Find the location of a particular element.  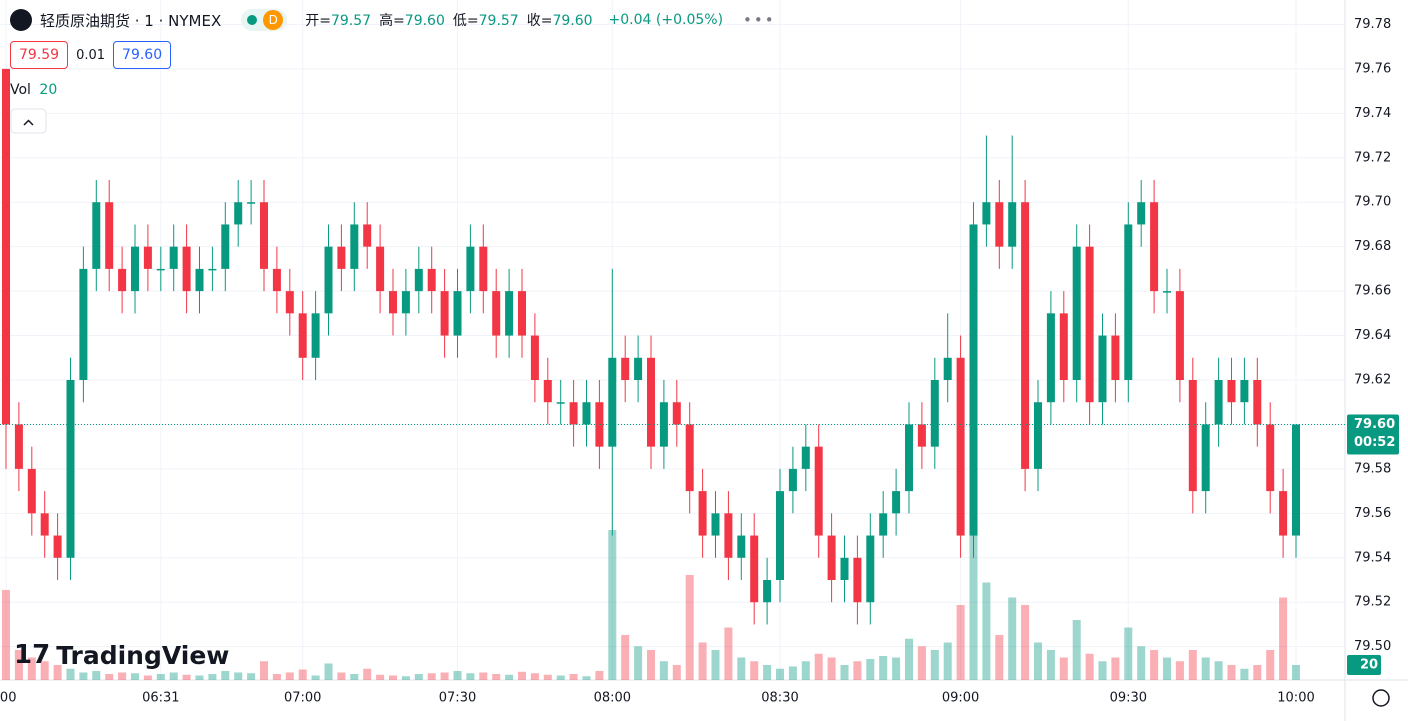

status-pill: D is located at coordinates (264, 20).